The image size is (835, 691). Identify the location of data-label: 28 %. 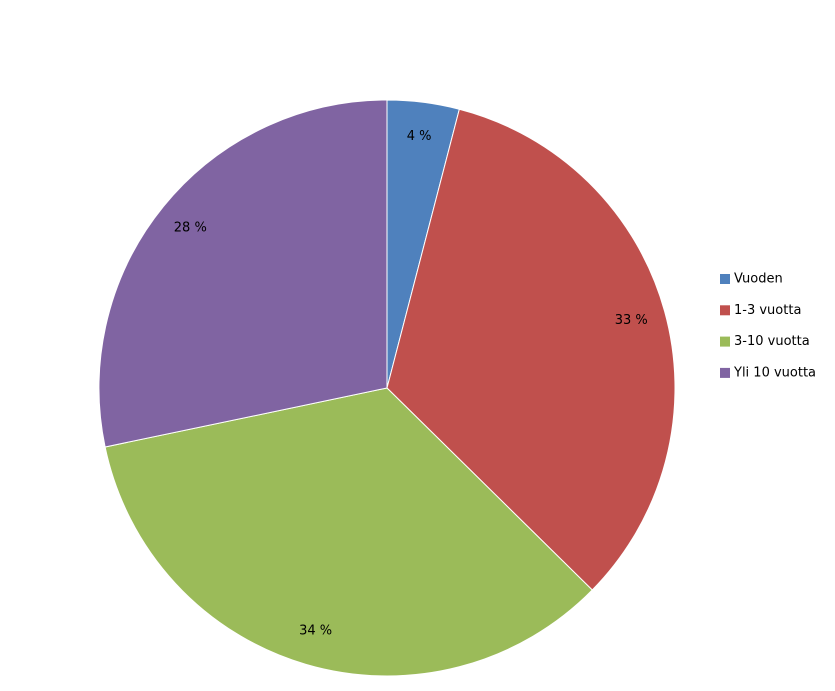
(190, 228).